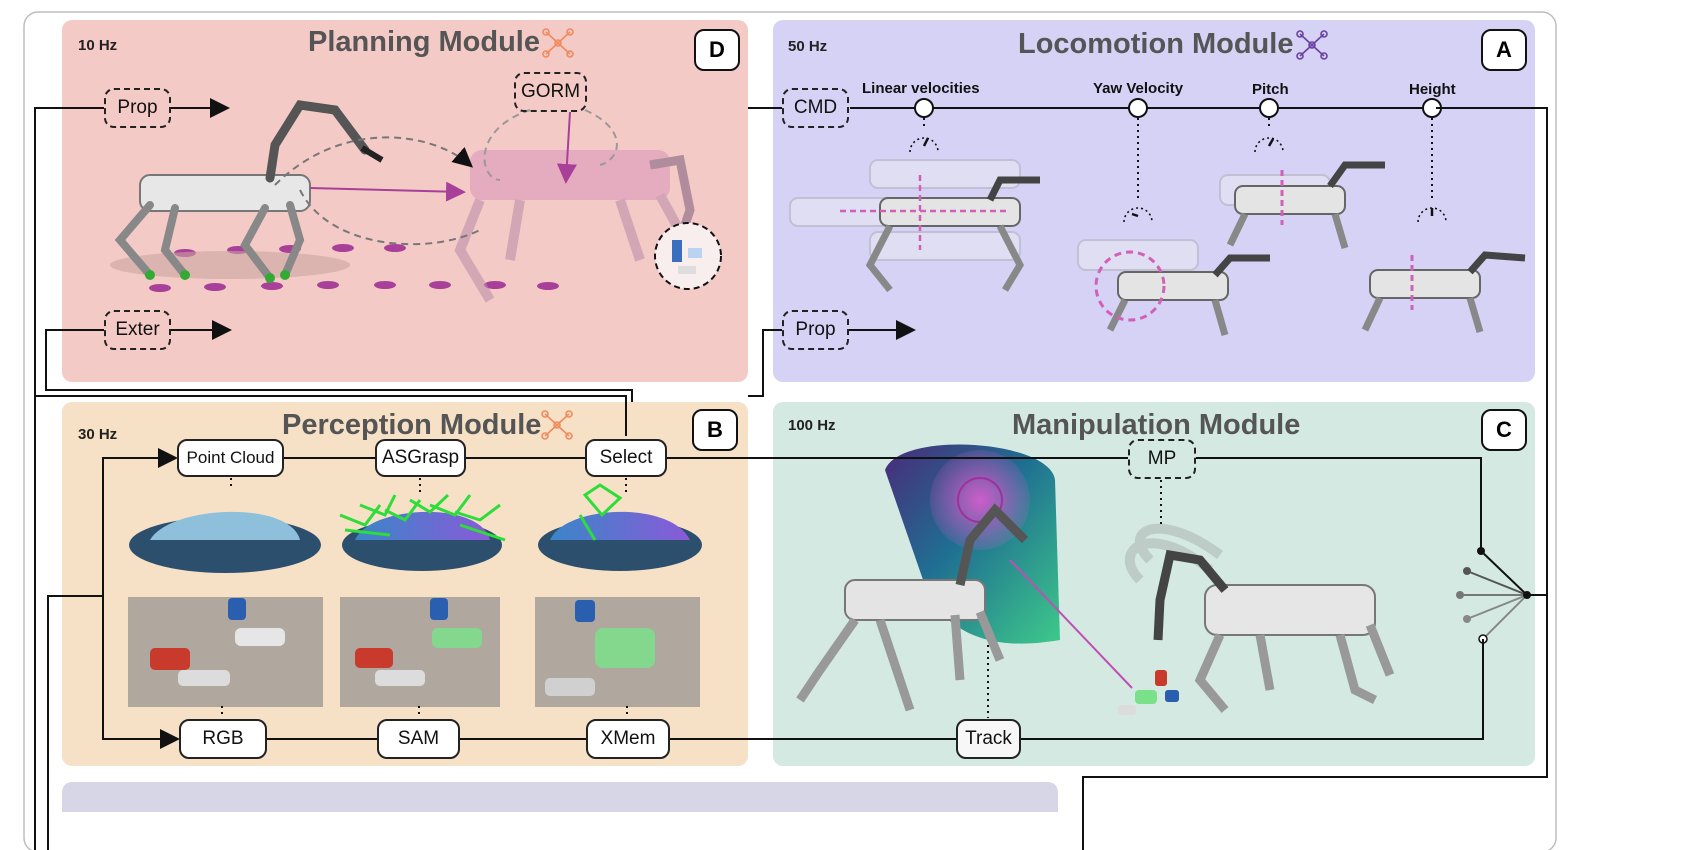 This screenshot has height=850, width=1693. What do you see at coordinates (1162, 217) in the screenshot?
I see `locomotion-robot-illustration` at bounding box center [1162, 217].